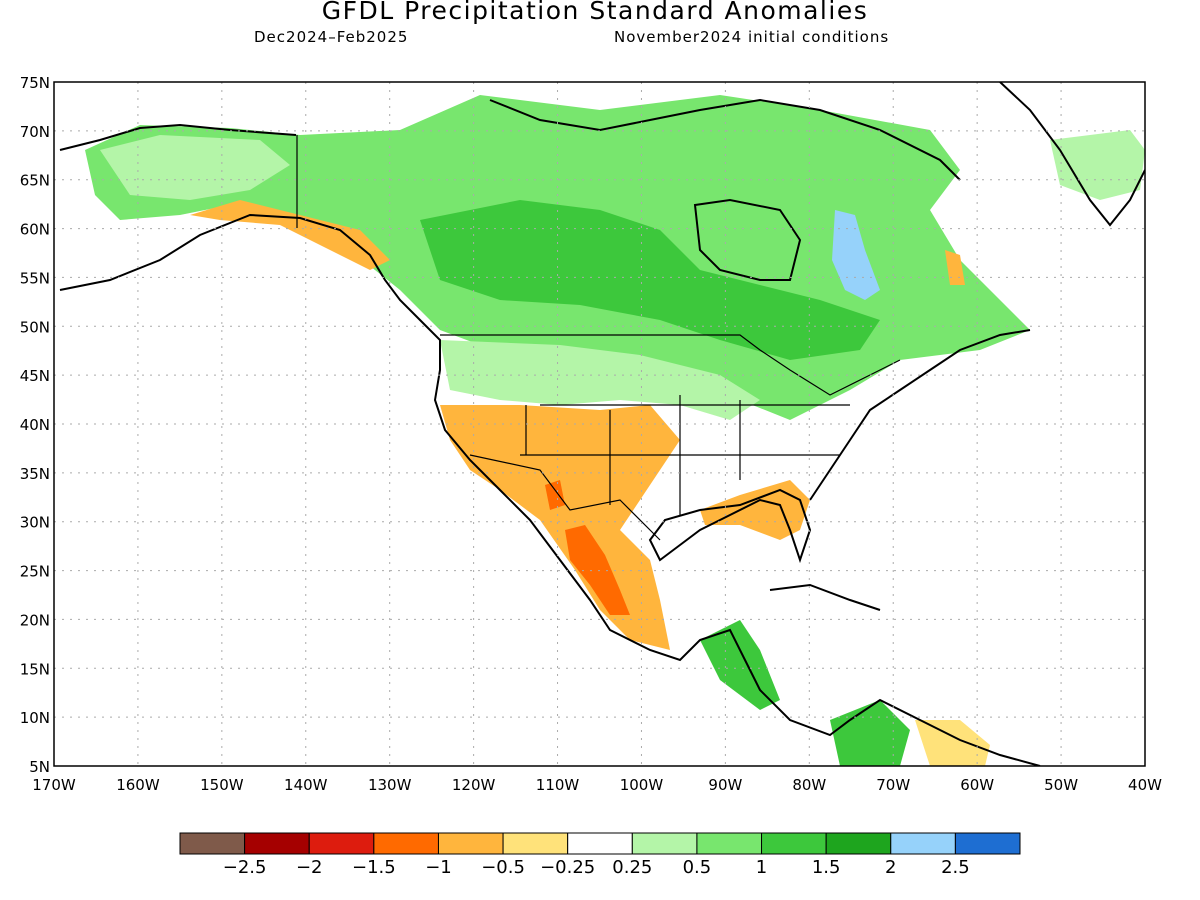 The width and height of the screenshot is (1200, 900). I want to click on colorbar-label: −1, so click(438, 867).